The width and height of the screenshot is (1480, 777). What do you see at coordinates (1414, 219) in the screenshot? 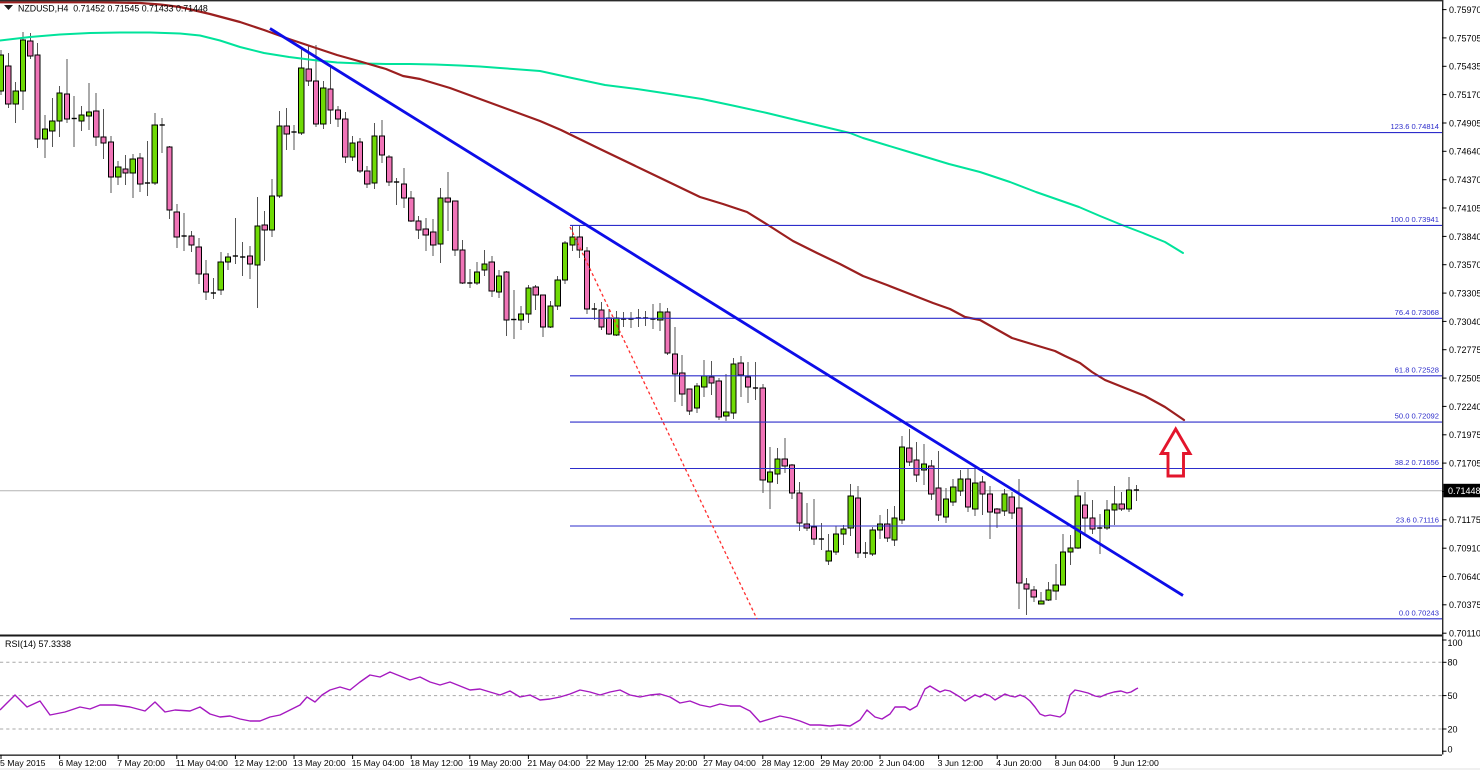
I see `svg-text: 100.0 0.73941` at bounding box center [1414, 219].